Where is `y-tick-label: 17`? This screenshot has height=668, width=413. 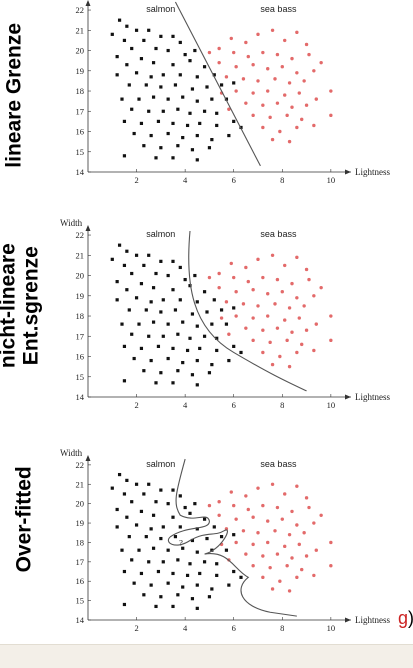 y-tick-label: 17 is located at coordinates (80, 111).